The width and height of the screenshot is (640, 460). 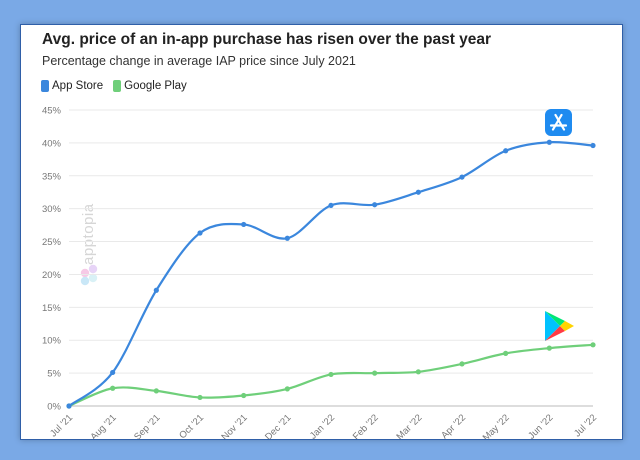 I want to click on x-tick-label: Mar '22, so click(x=409, y=425).